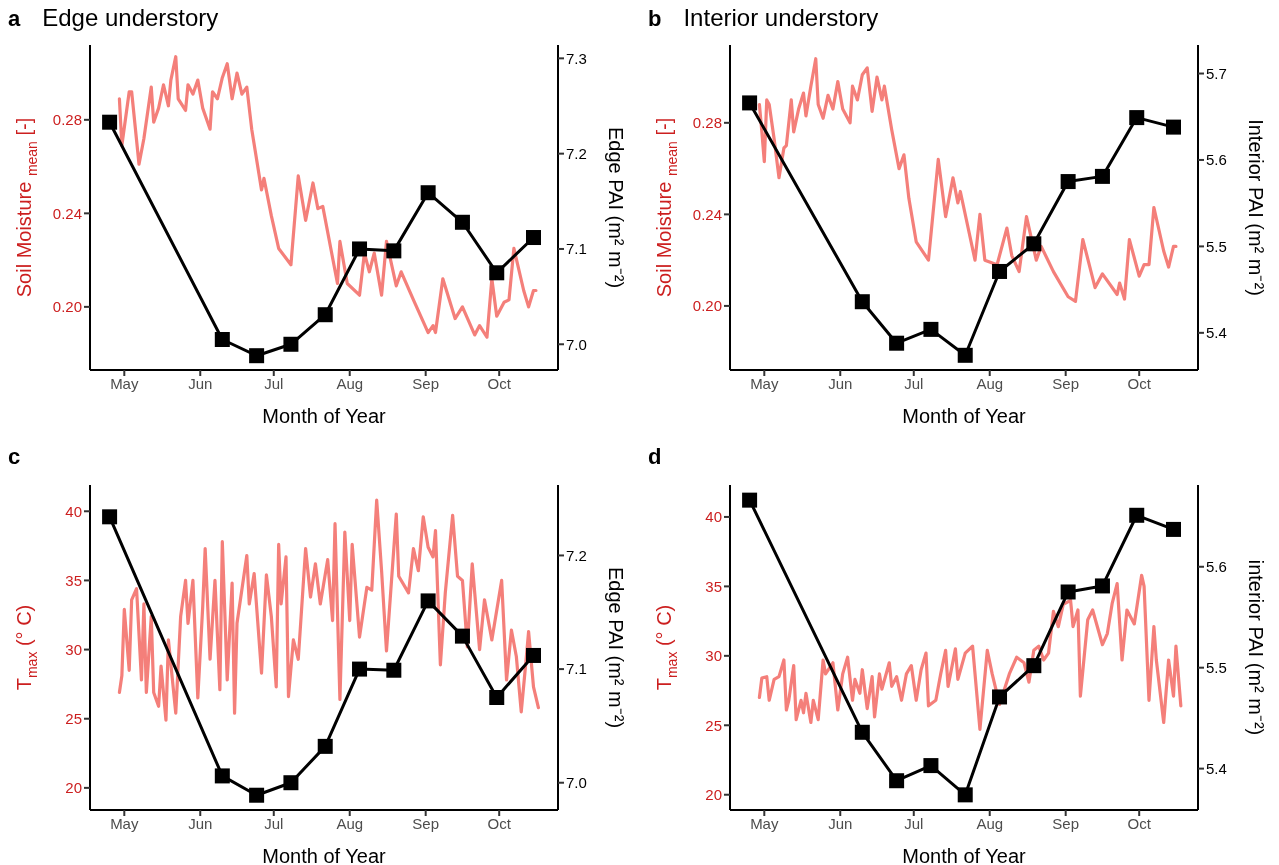 Image resolution: width=1279 pixels, height=865 pixels. I want to click on chart-title: Interior understory, so click(781, 18).